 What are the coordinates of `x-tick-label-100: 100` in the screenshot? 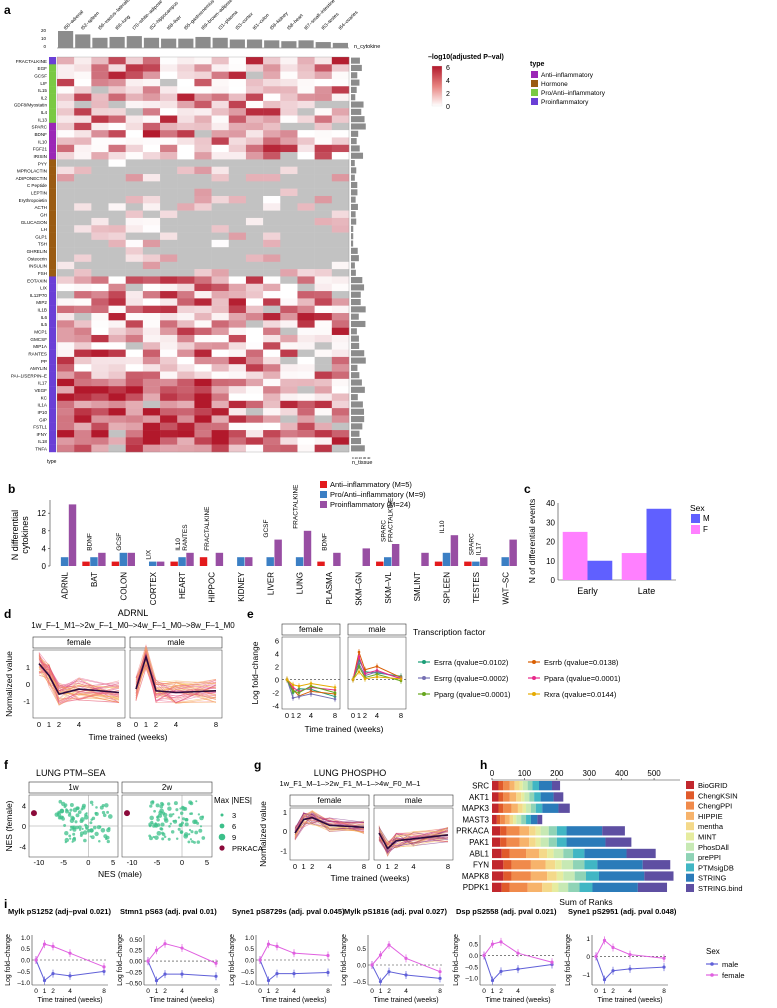 It's located at (525, 773).